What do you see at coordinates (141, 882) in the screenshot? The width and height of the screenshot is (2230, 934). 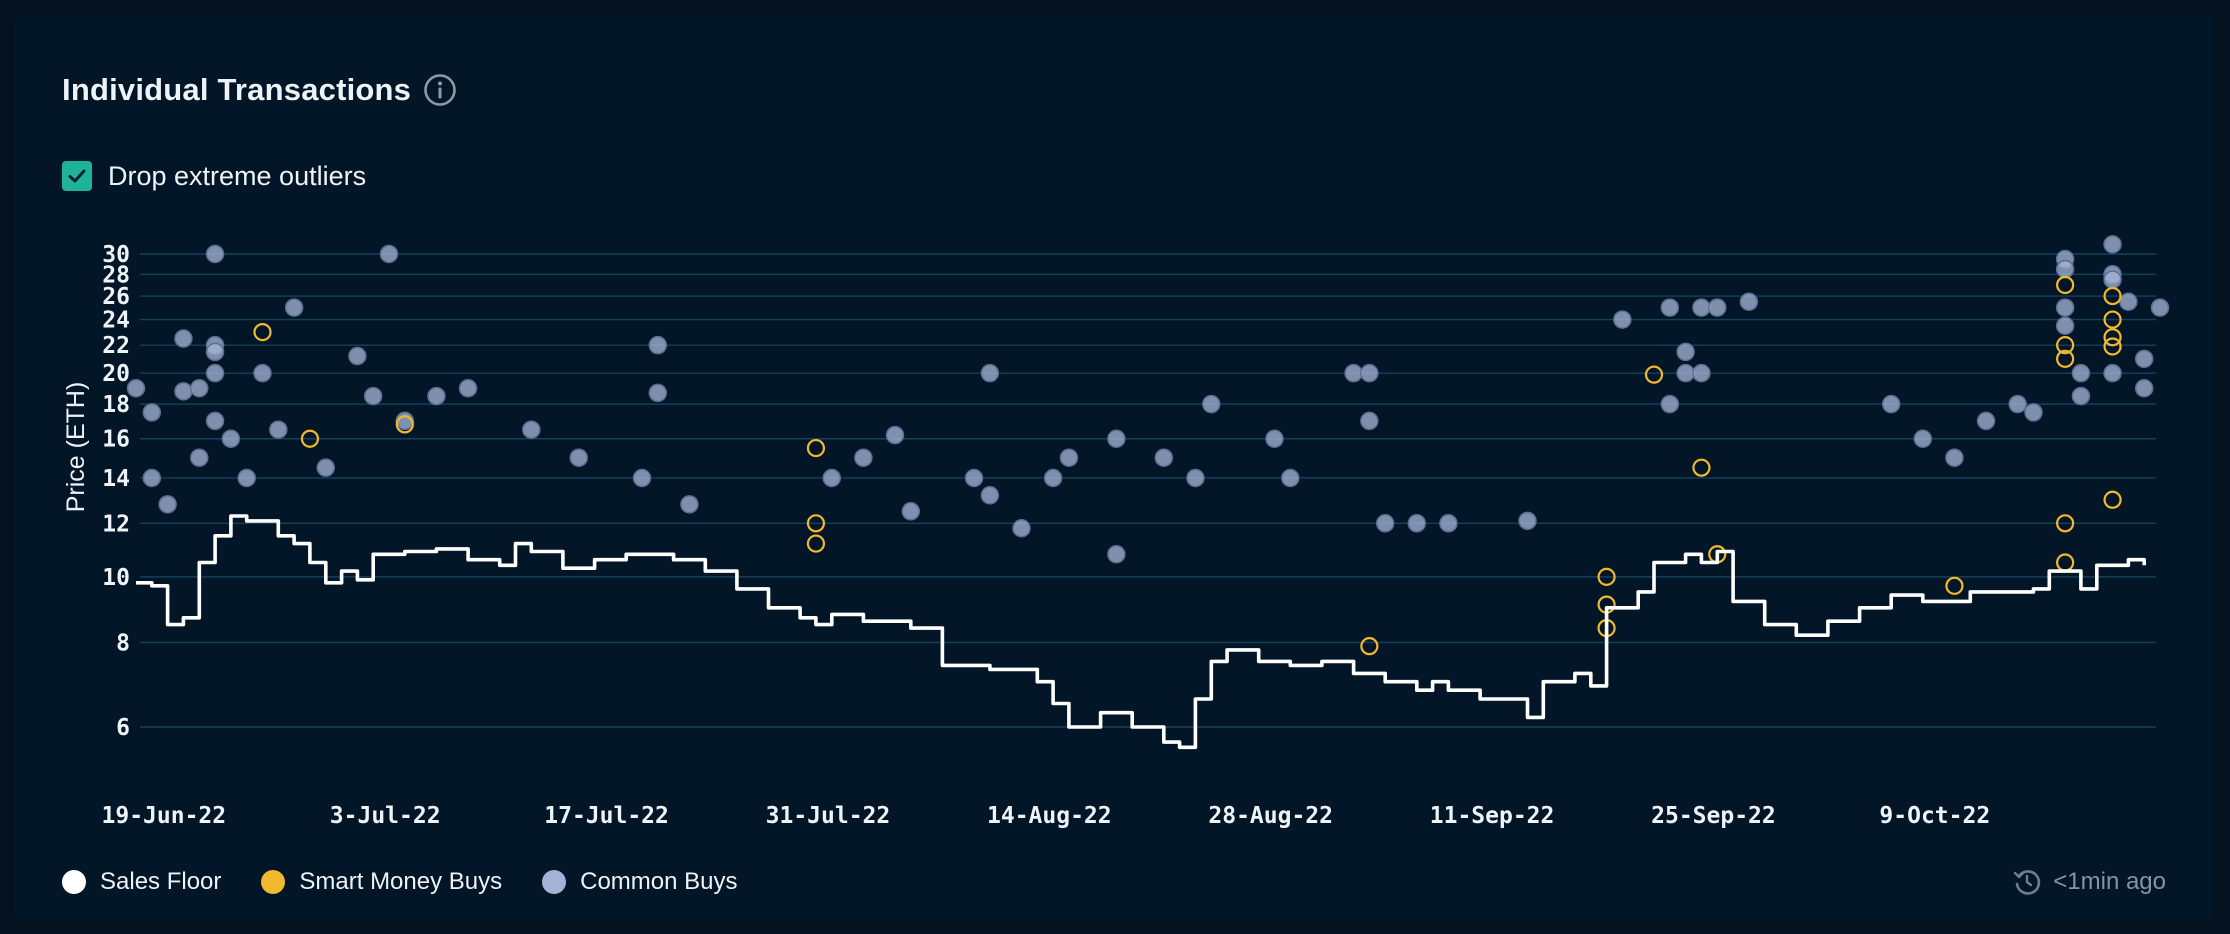 I see `legend-sales-floor: Sales Floor` at bounding box center [141, 882].